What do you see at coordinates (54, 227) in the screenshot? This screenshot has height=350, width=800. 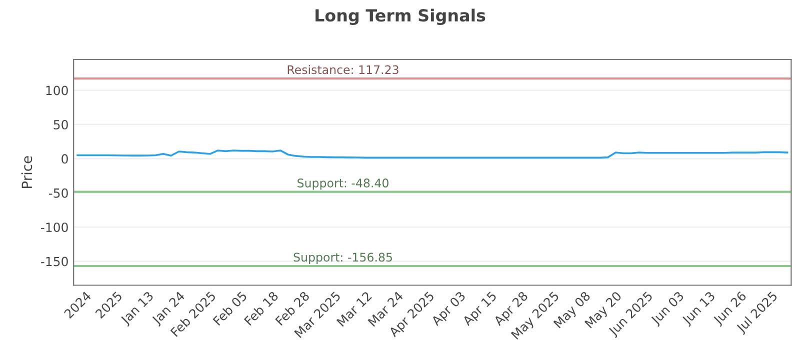 I see `y-tick-label: -100` at bounding box center [54, 227].